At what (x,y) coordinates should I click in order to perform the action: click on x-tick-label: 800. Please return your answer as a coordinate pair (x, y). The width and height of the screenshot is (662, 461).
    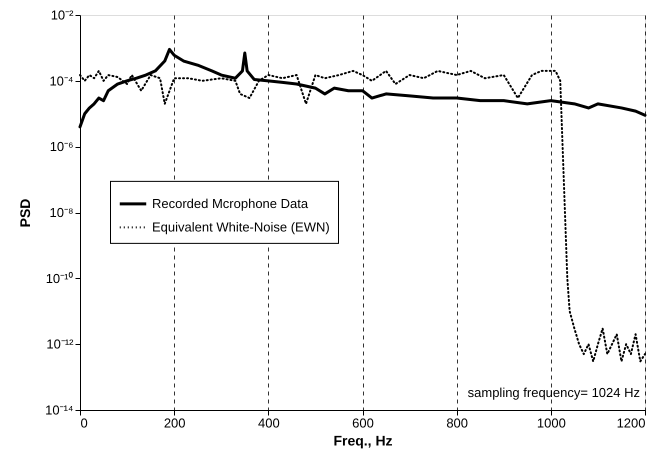
    Looking at the image, I should click on (457, 423).